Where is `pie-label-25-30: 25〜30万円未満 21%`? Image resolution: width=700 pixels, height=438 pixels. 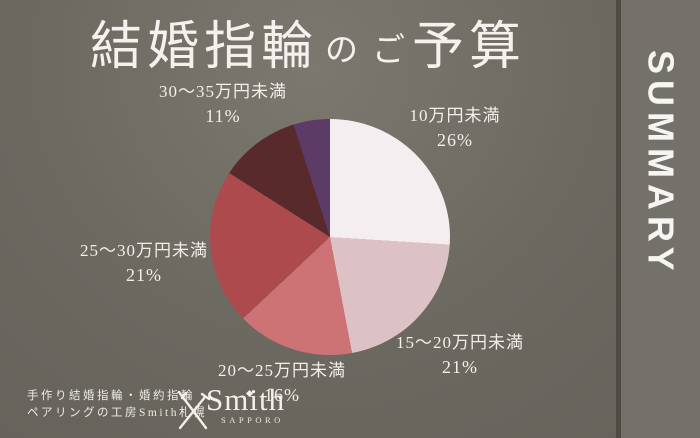
pie-label-25-30: 25〜30万円未満 21% is located at coordinates (144, 263).